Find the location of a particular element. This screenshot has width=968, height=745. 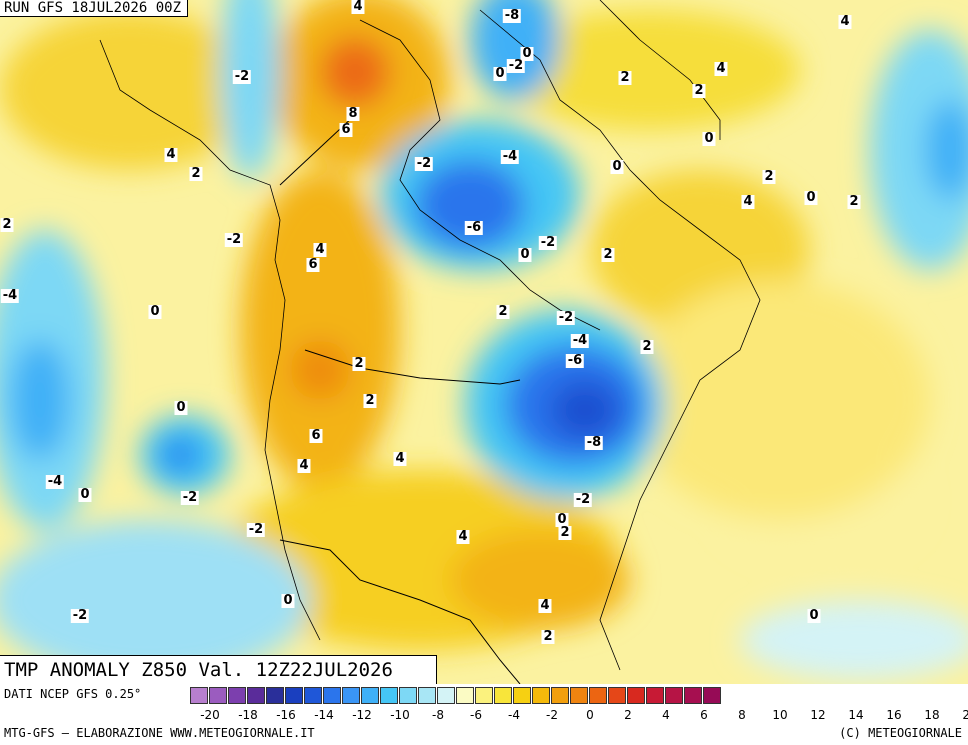

run-label: RUN GFS 18JUL2026 00Z is located at coordinates (94, 8).